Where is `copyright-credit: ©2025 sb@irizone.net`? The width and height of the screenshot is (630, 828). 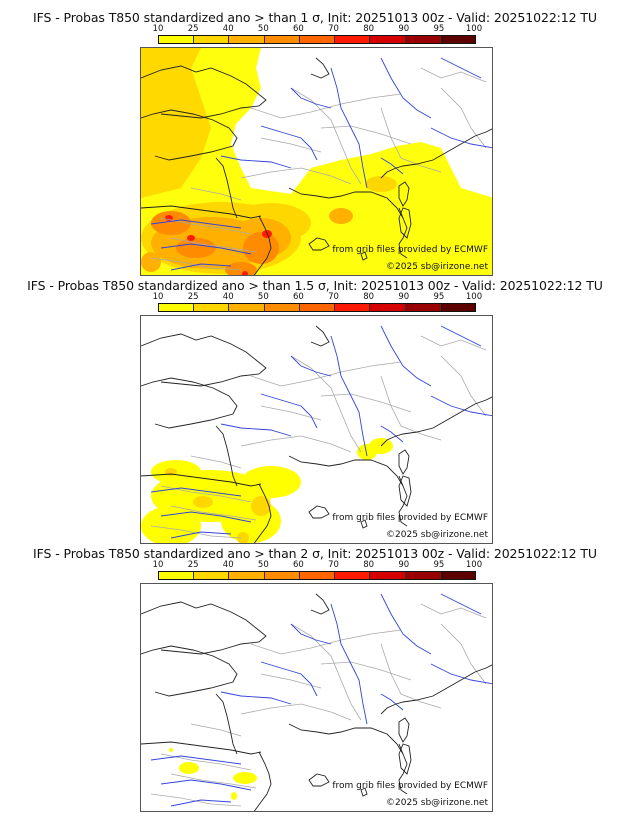
copyright-credit: ©2025 sb@irizone.net is located at coordinates (437, 267).